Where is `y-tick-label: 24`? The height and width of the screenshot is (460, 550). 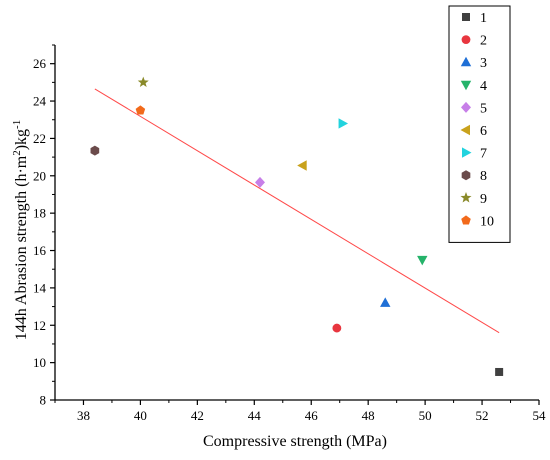 y-tick-label: 24 is located at coordinates (40, 101).